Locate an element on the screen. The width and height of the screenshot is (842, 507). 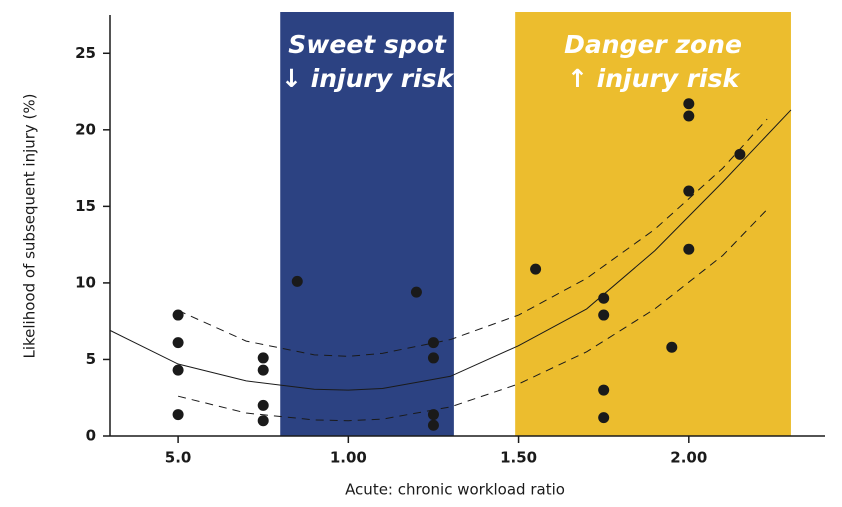
y-tick-label: 0 is located at coordinates (91, 436).